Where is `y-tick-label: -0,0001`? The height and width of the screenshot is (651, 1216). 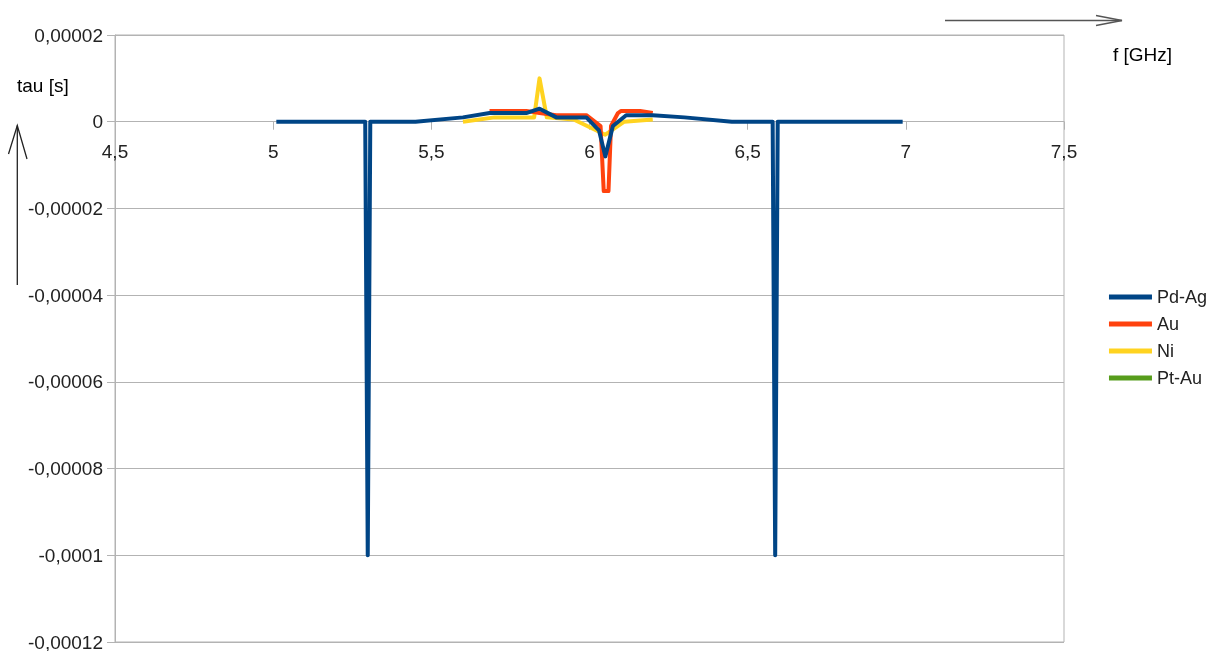 y-tick-label: -0,0001 is located at coordinates (70, 555).